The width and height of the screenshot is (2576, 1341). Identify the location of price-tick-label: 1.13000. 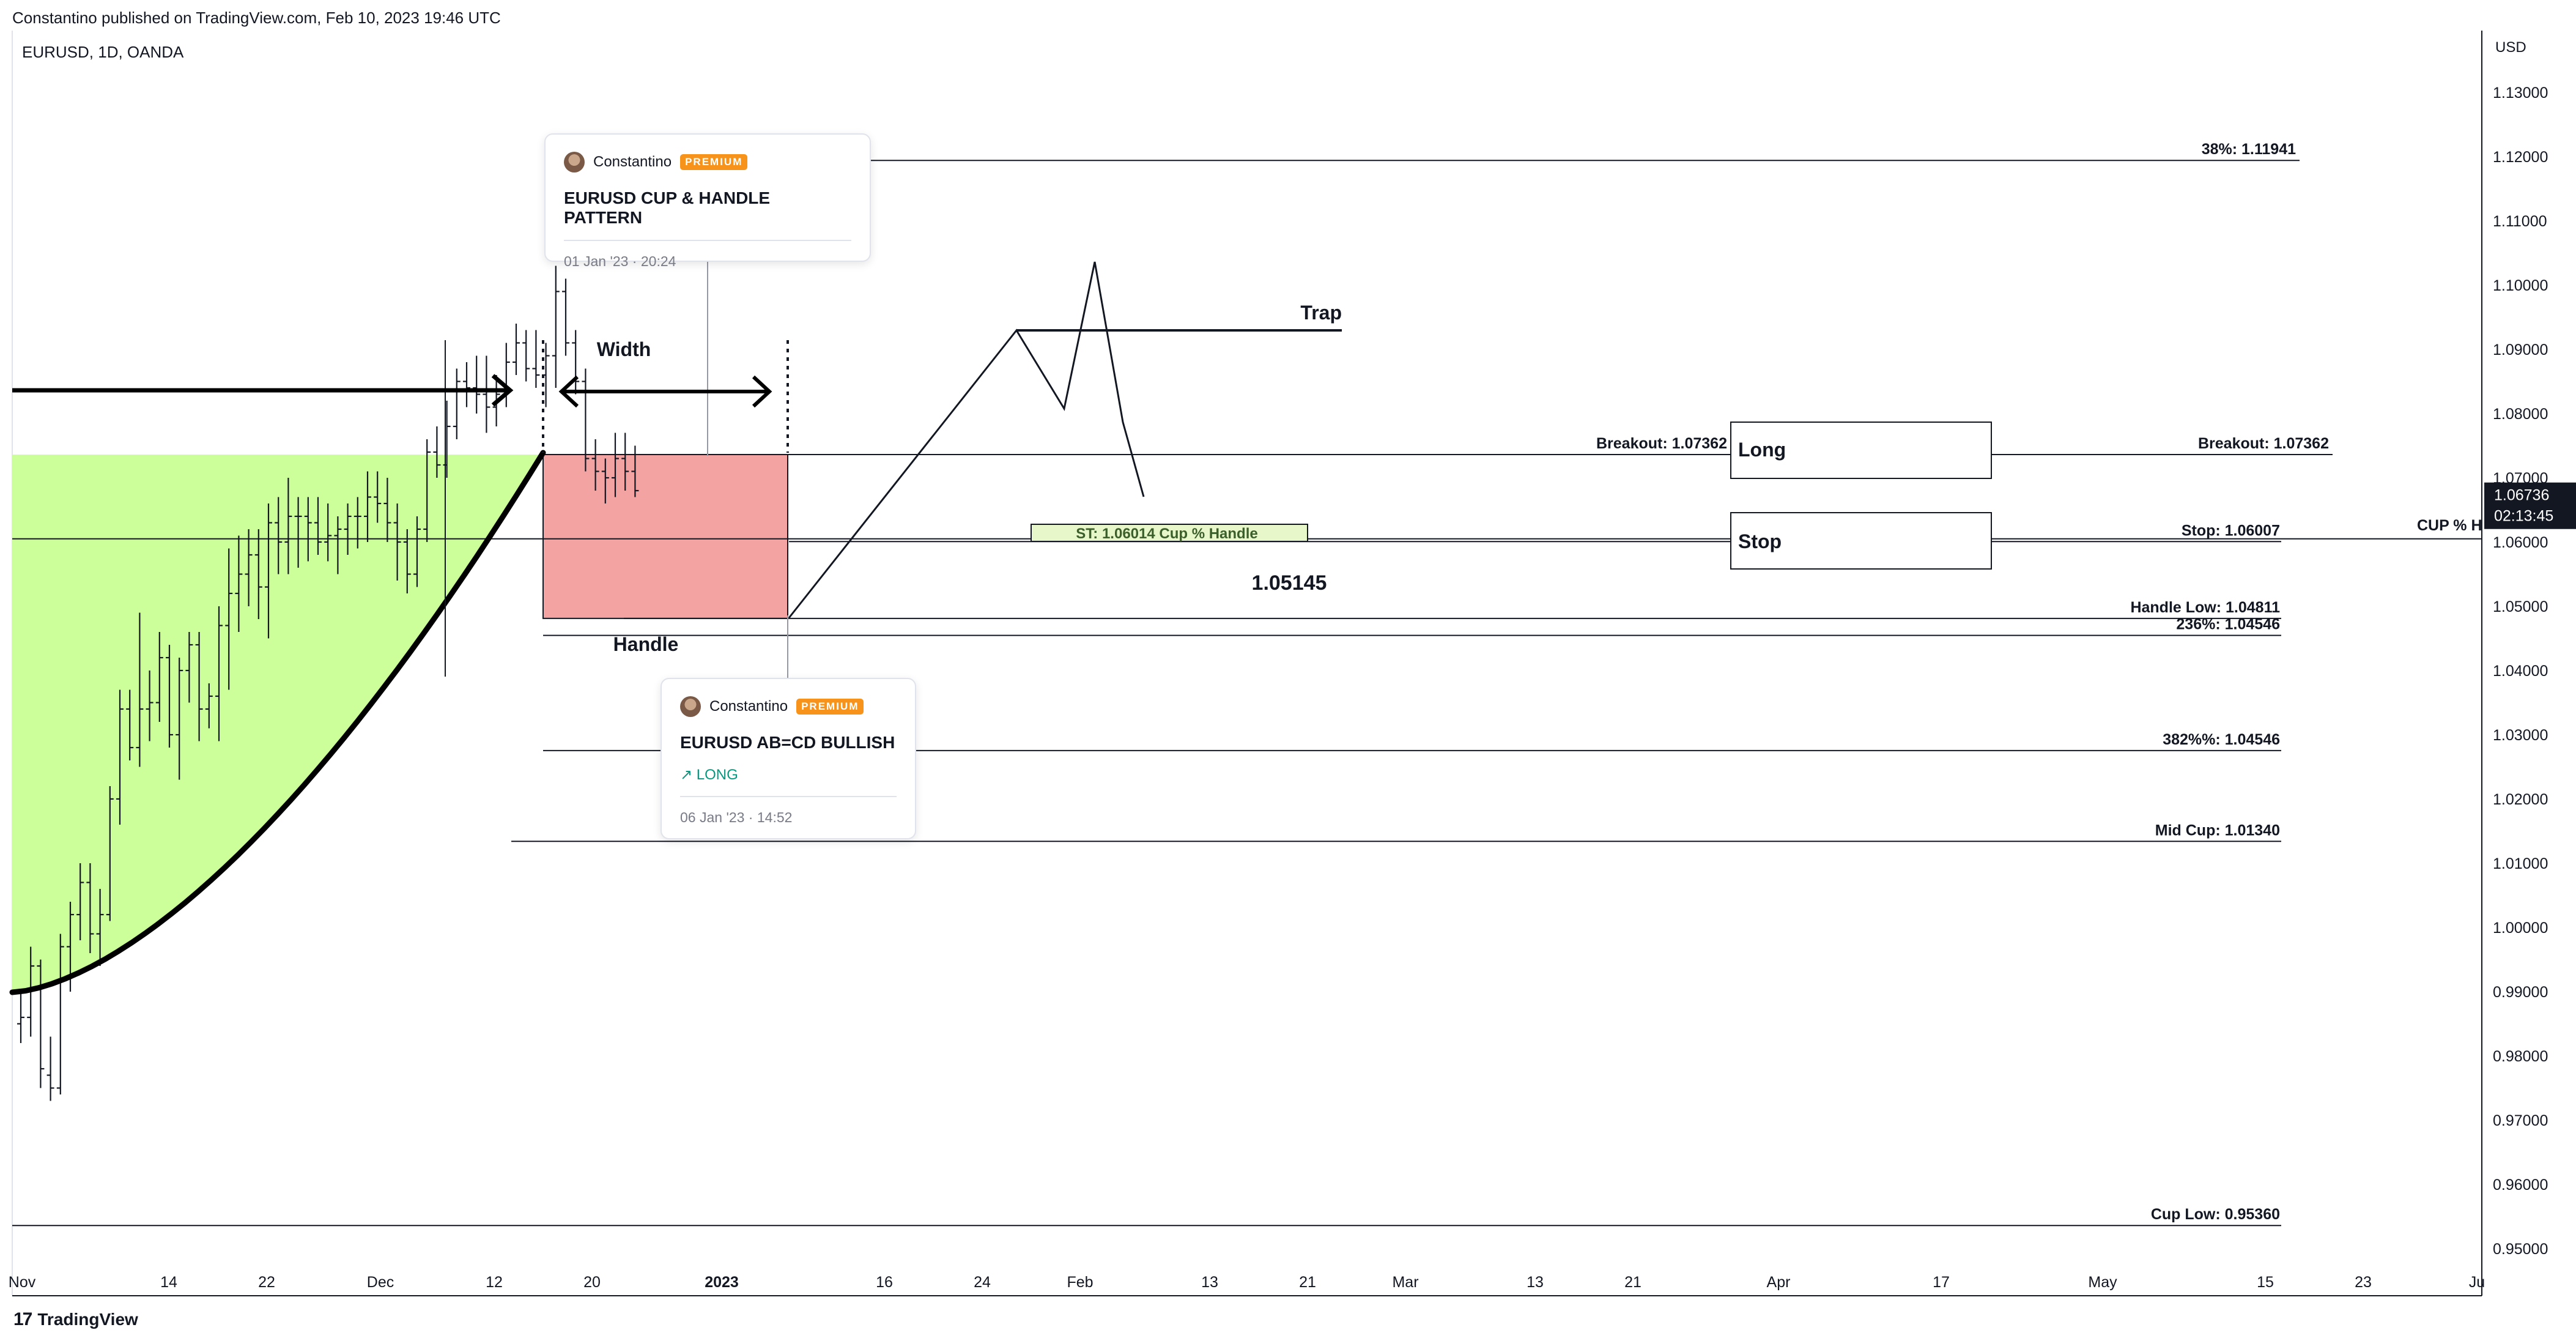
(2520, 93).